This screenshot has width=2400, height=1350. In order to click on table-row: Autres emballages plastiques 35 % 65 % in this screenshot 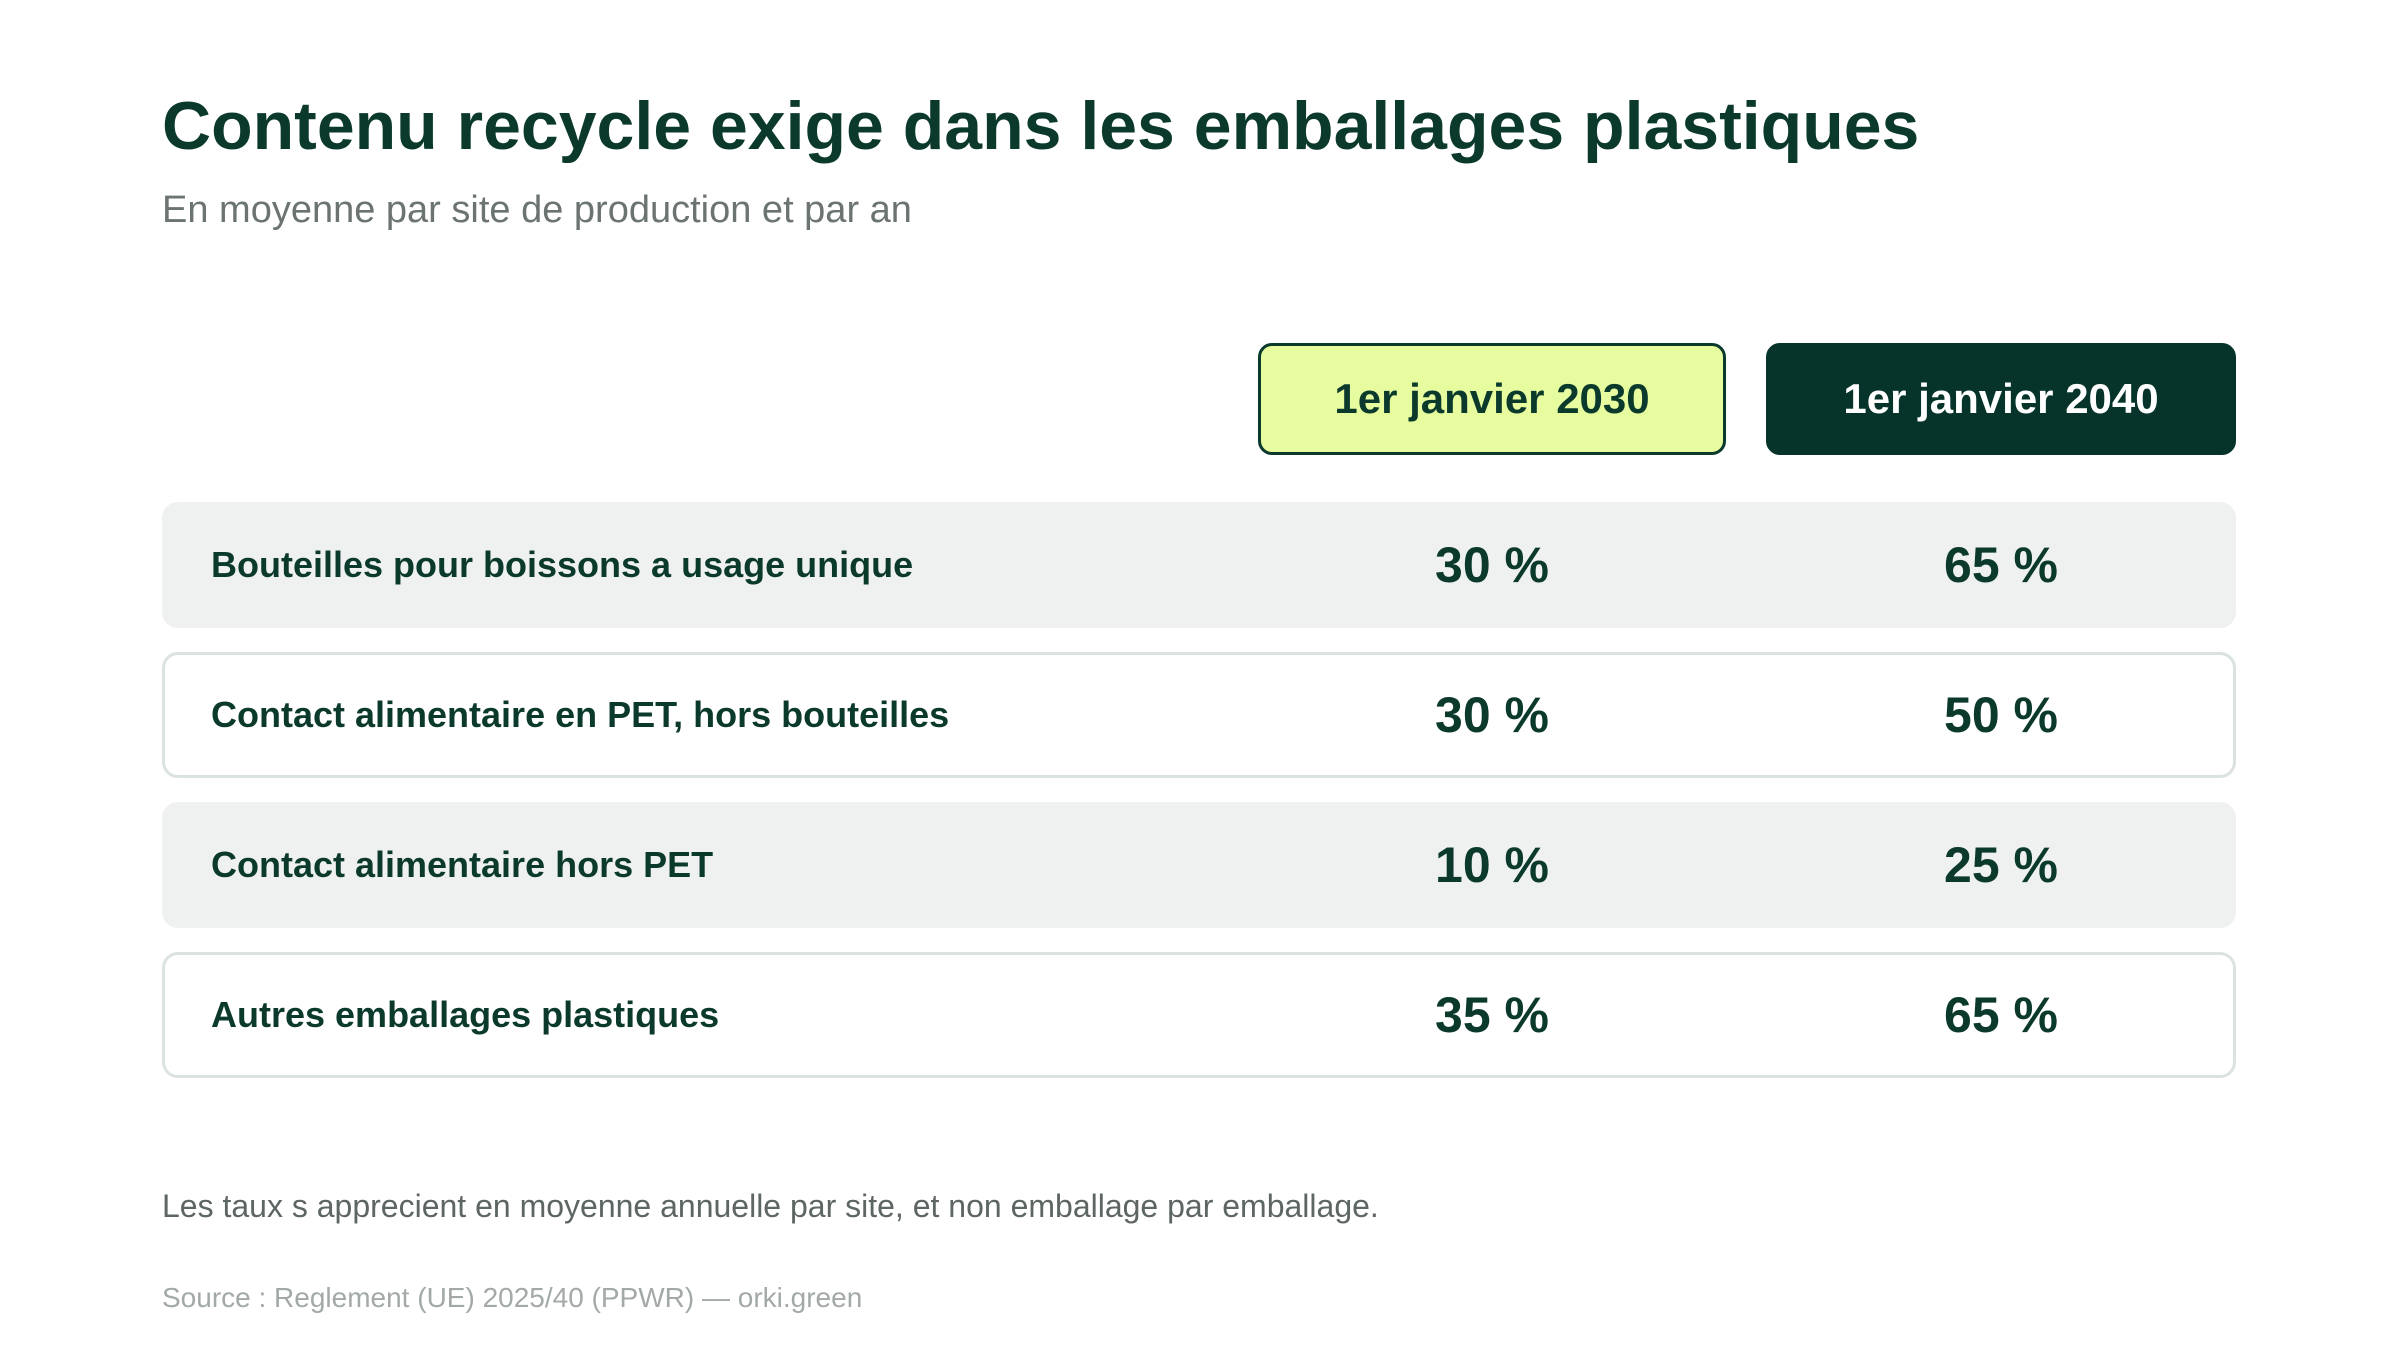, I will do `click(1199, 1015)`.